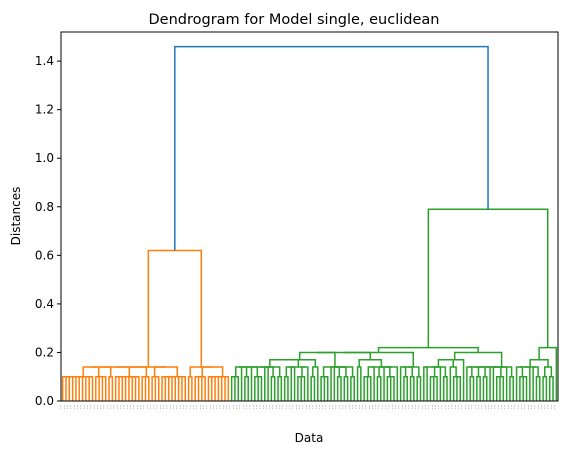 The height and width of the screenshot is (454, 568). What do you see at coordinates (294, 20) in the screenshot?
I see `chart-title: Dendrogram for Model single, euclidean` at bounding box center [294, 20].